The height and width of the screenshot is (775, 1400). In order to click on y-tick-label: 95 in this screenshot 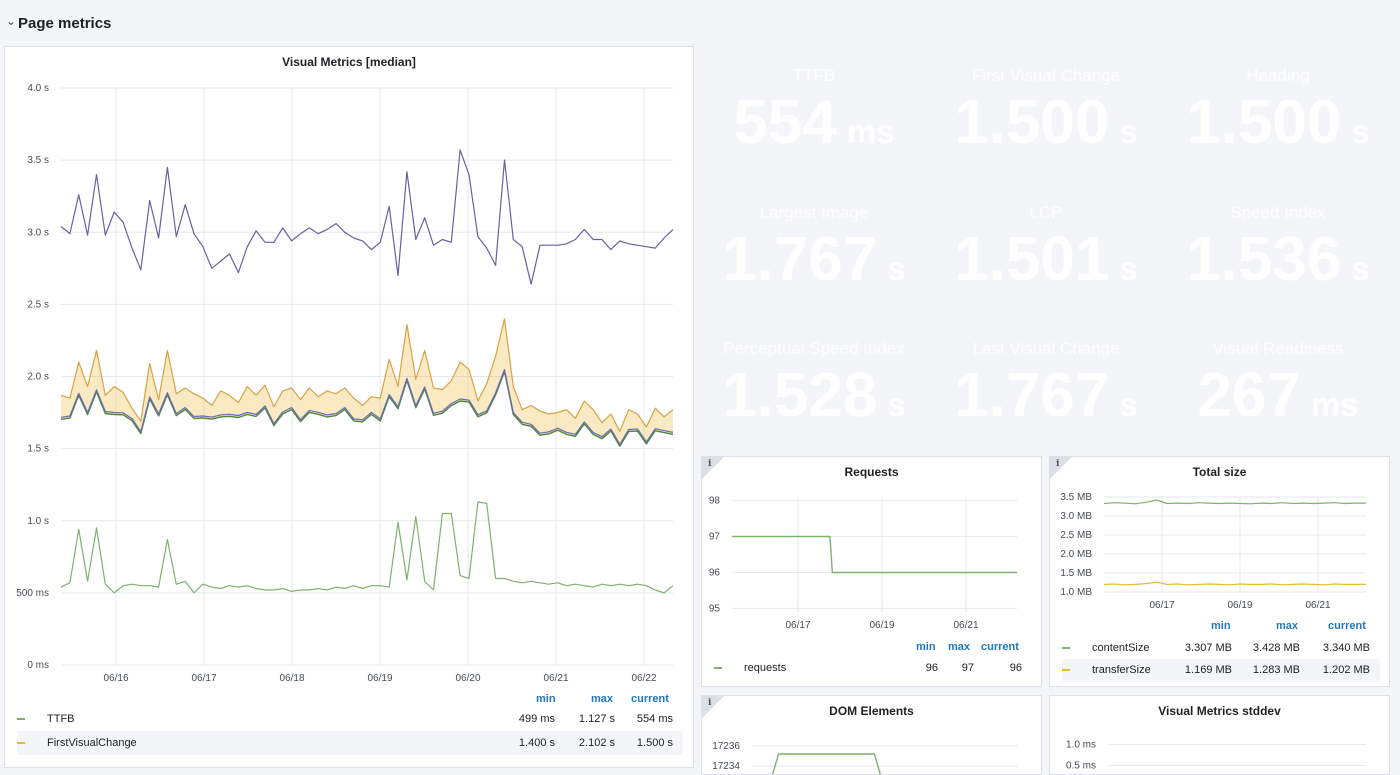, I will do `click(715, 608)`.